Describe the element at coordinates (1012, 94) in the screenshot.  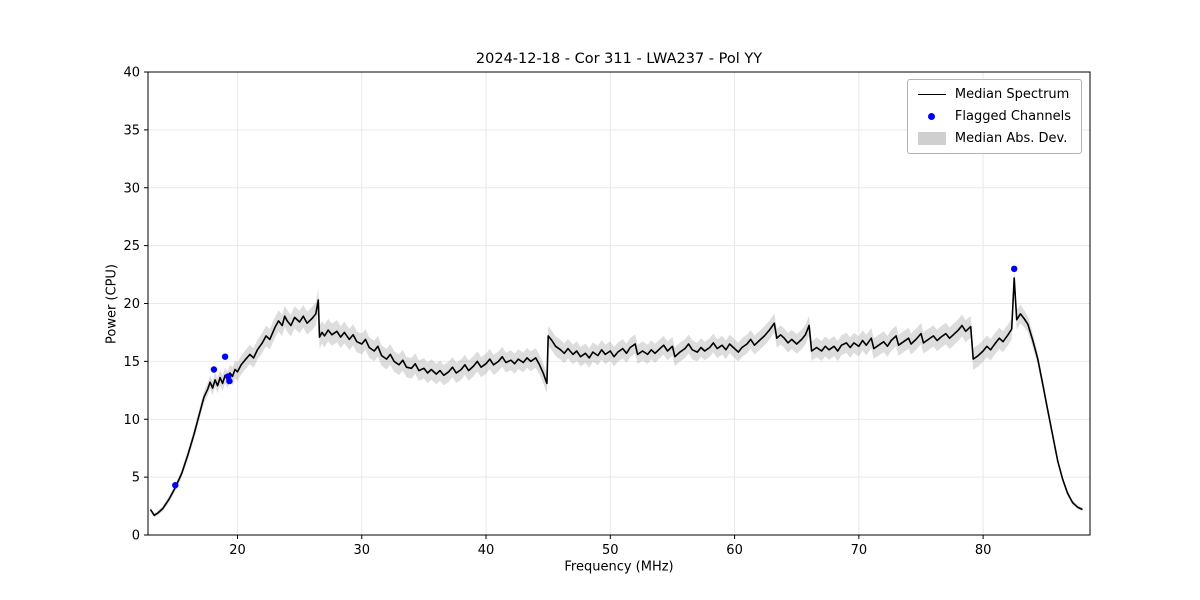
I see `legend-label: Median Spectrum` at that location.